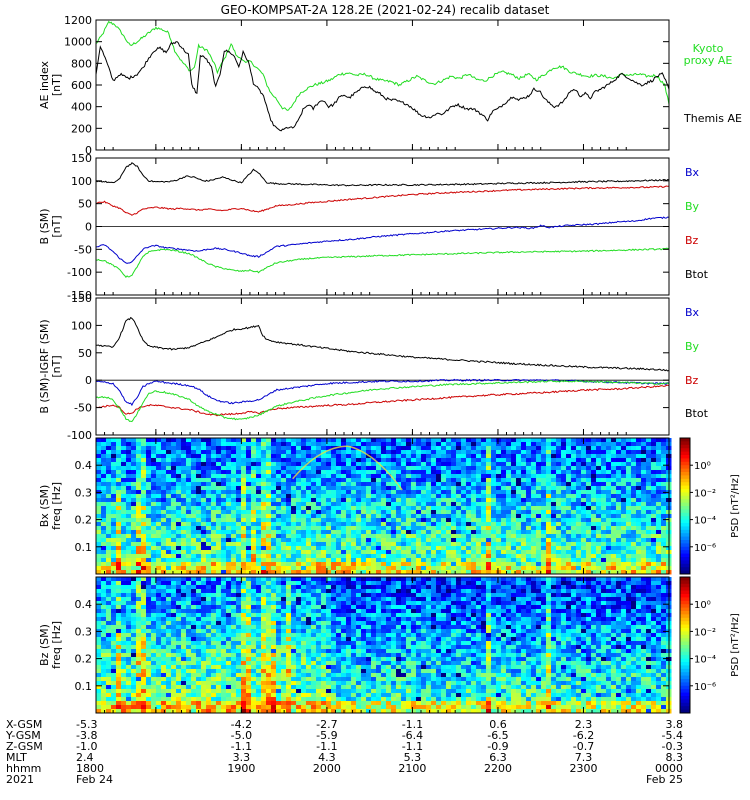 The width and height of the screenshot is (750, 800). What do you see at coordinates (241, 768) in the screenshot?
I see `ephemeris-value: 1900` at bounding box center [241, 768].